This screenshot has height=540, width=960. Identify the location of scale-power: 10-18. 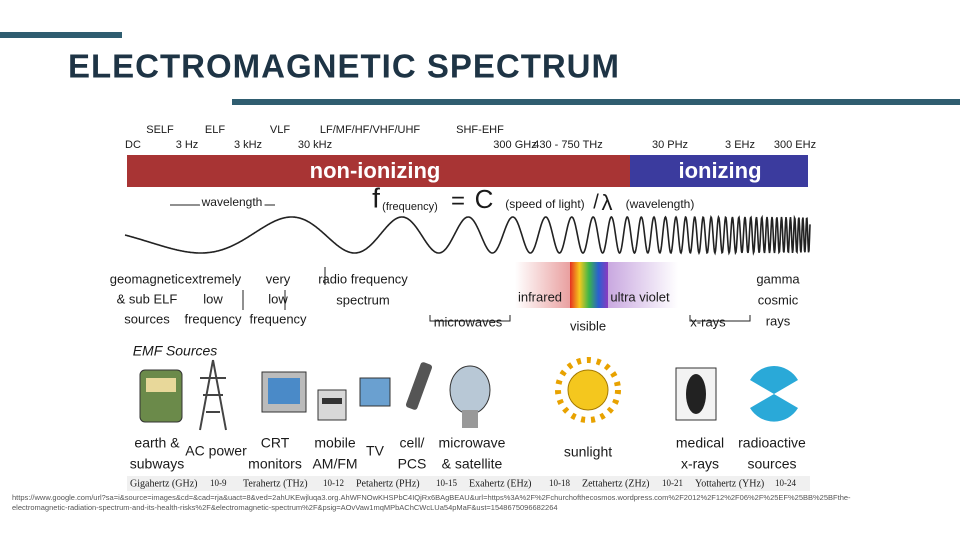
(559, 483).